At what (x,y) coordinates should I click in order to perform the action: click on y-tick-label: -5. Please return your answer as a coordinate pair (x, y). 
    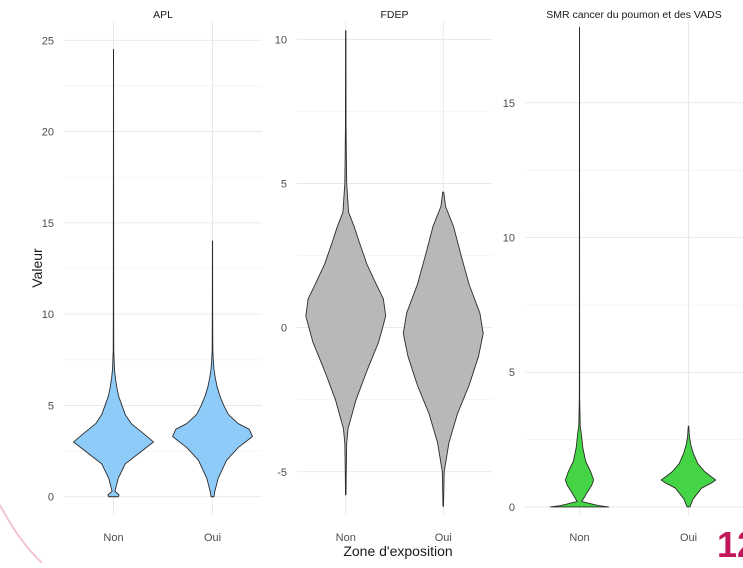
    Looking at the image, I should click on (282, 473).